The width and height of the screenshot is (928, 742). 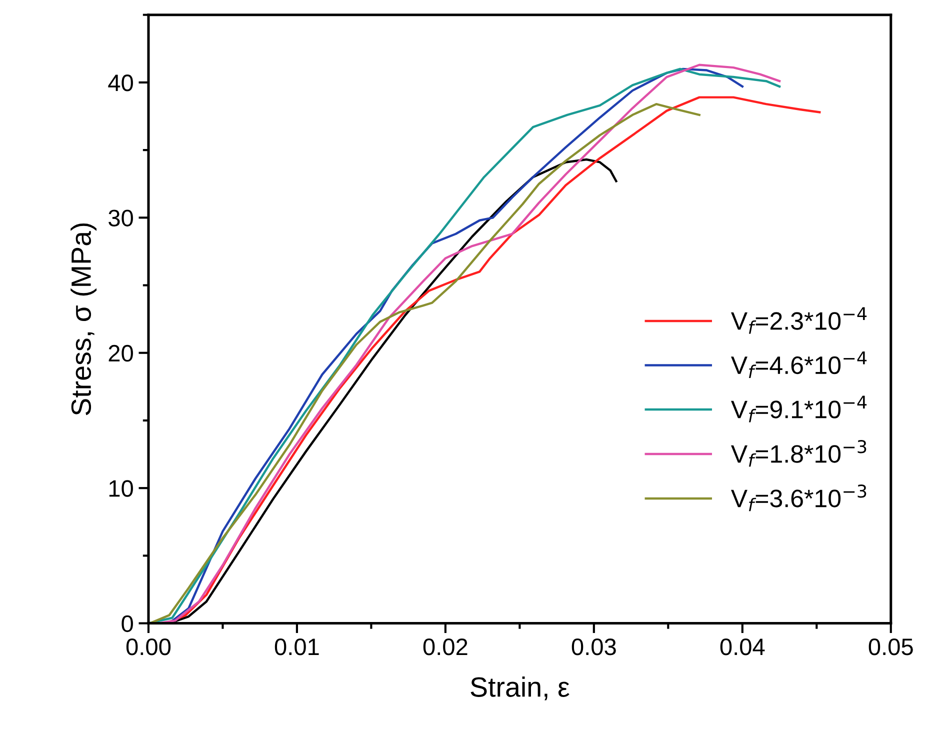 What do you see at coordinates (798, 365) in the screenshot?
I see `legend-label: V$_{f}$=4.6*10$^{−4}$` at bounding box center [798, 365].